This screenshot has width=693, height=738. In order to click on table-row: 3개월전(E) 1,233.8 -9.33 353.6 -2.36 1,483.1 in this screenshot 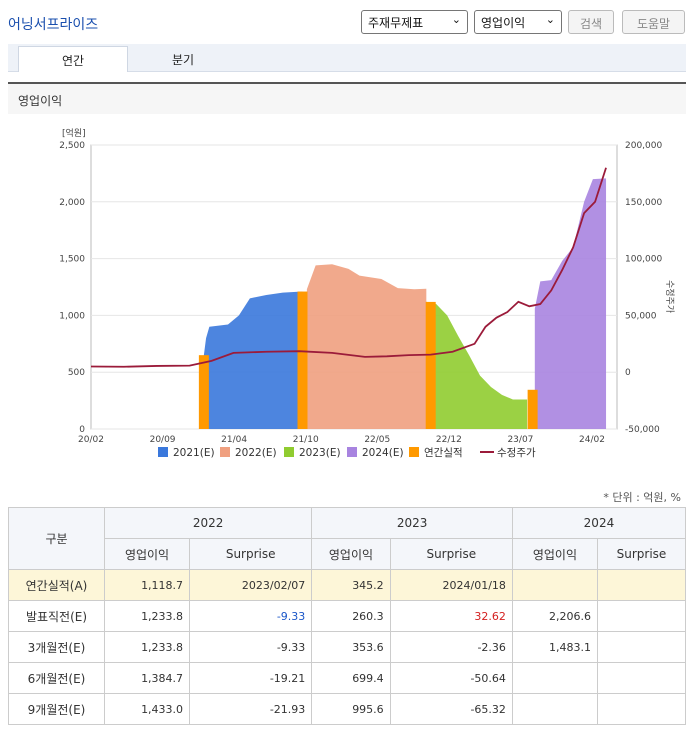, I will do `click(347, 647)`.